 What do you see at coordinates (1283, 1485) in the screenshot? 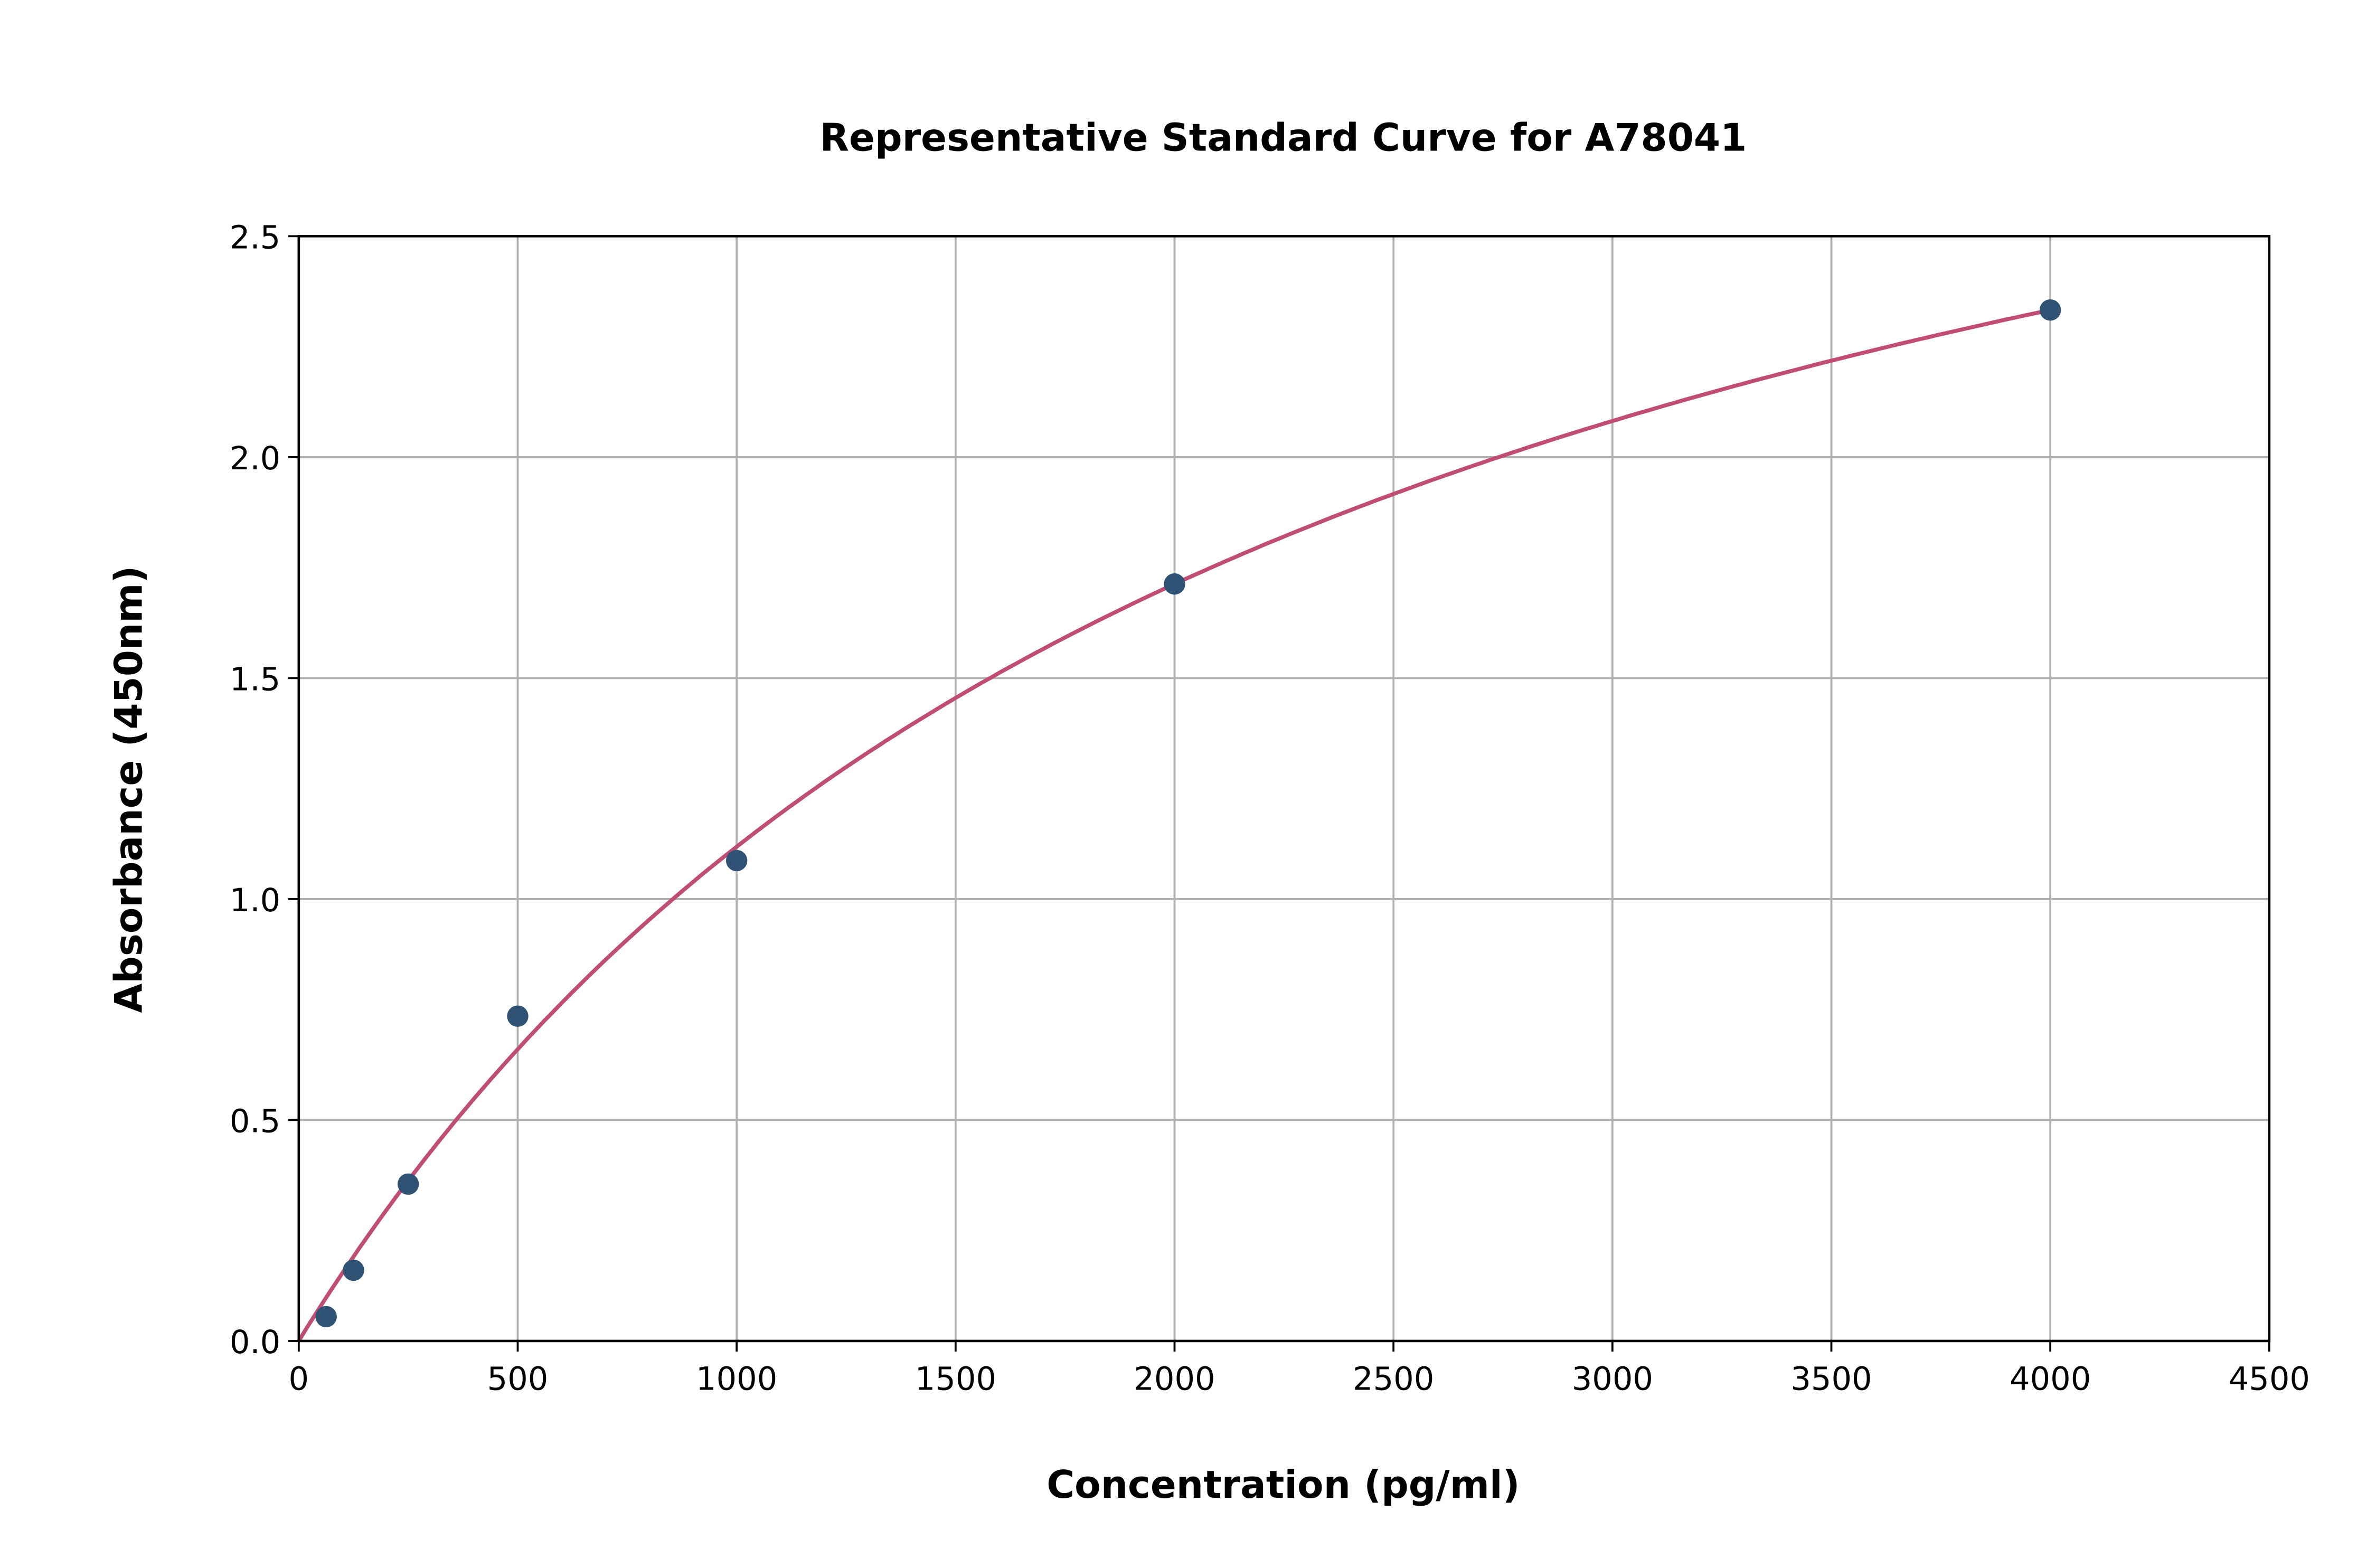
I see `x-axis-label: Concentration (pg/ml)` at bounding box center [1283, 1485].